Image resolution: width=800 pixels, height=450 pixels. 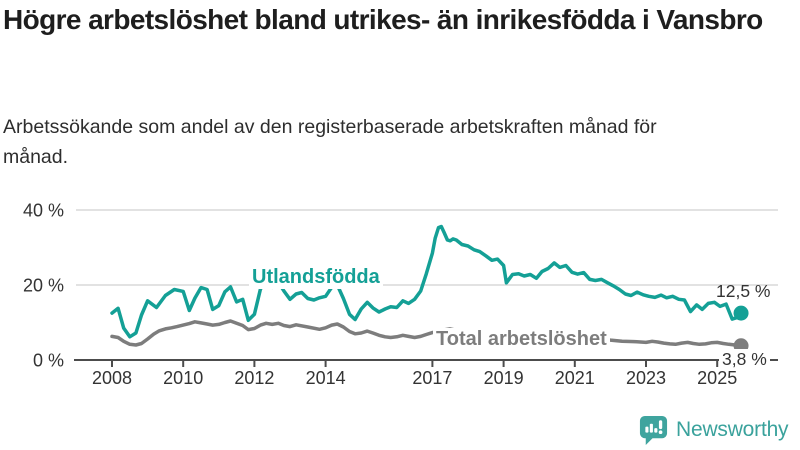 I want to click on series-end-dot-utlandsfodda, so click(x=741, y=313).